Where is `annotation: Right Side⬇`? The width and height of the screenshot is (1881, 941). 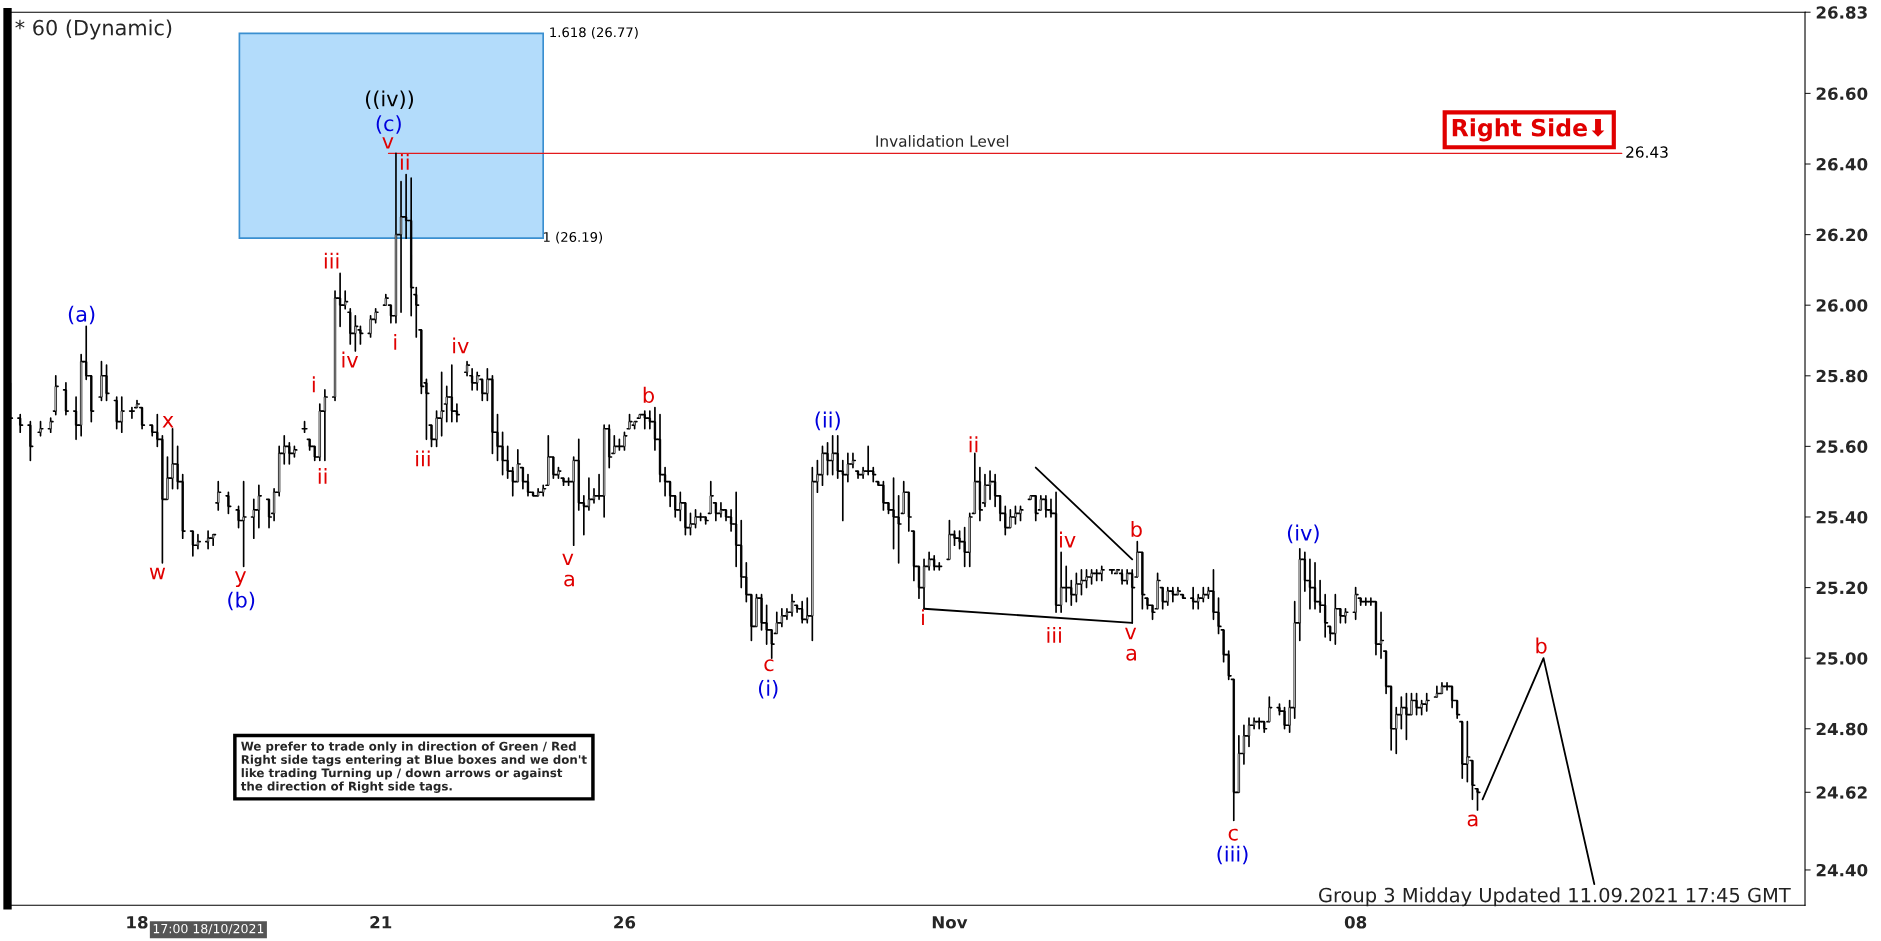 annotation: Right Side⬇ is located at coordinates (1528, 130).